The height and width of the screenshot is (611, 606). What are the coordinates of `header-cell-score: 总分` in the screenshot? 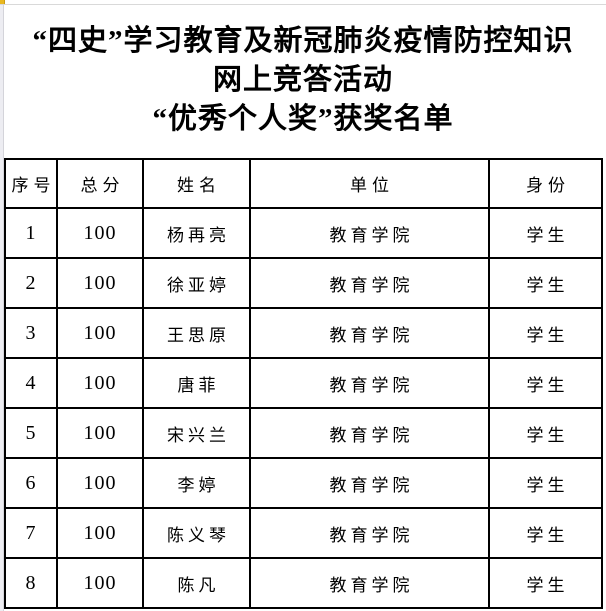 It's located at (100, 183).